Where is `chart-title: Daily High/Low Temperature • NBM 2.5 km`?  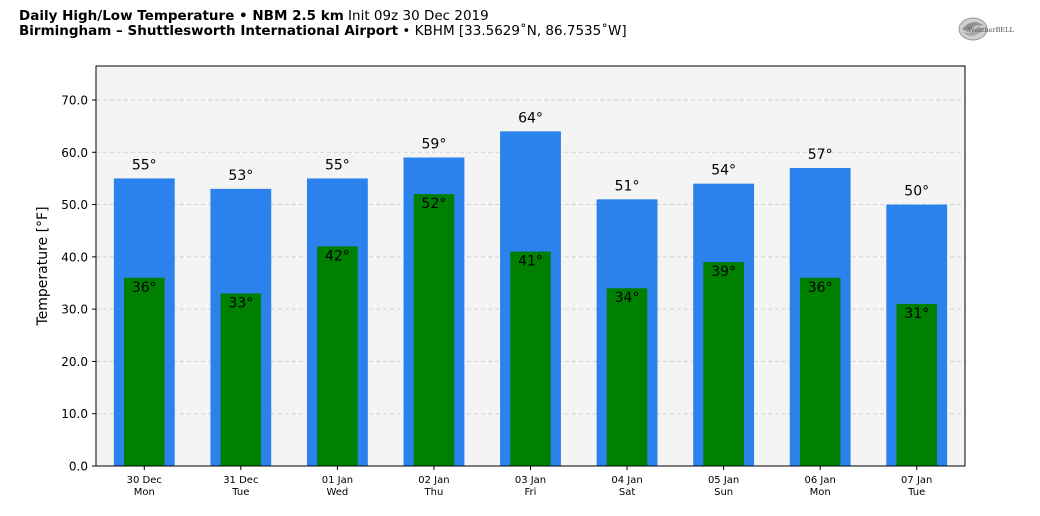
chart-title: Daily High/Low Temperature • NBM 2.5 km is located at coordinates (181, 16).